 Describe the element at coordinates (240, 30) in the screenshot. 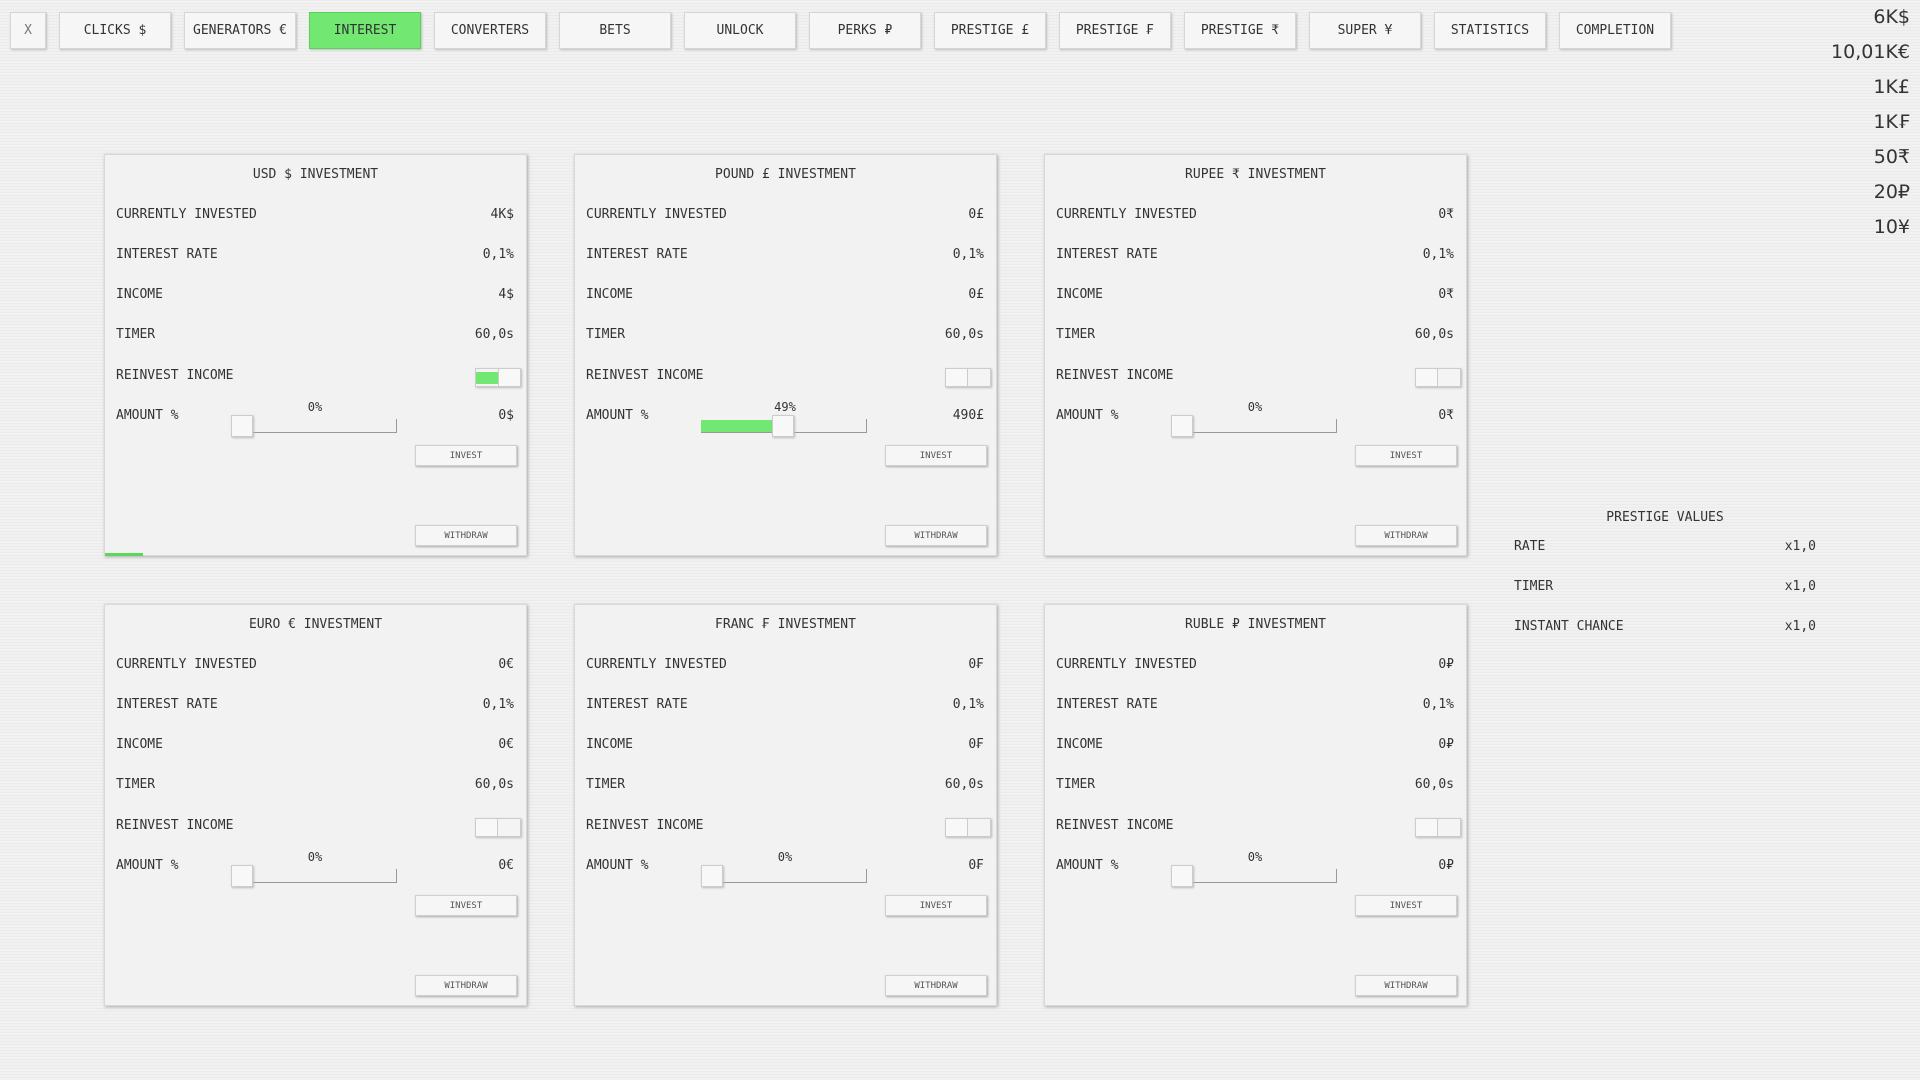

I see `tab-generators: GENERATORS €` at that location.